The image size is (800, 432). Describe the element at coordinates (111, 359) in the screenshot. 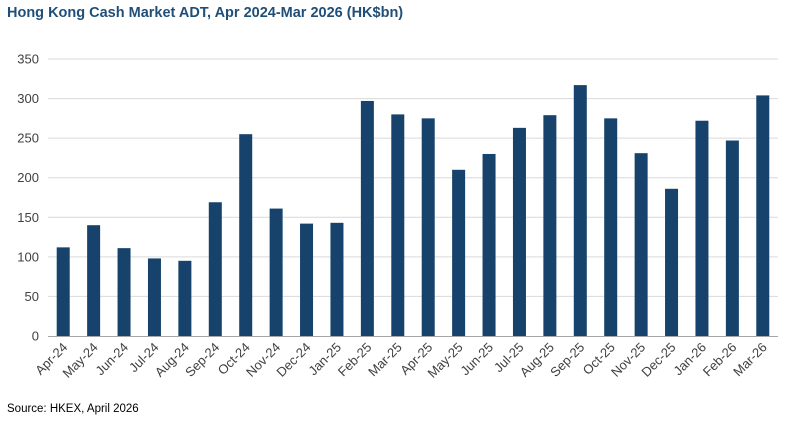

I see `x-tick-label: Jun-24` at that location.